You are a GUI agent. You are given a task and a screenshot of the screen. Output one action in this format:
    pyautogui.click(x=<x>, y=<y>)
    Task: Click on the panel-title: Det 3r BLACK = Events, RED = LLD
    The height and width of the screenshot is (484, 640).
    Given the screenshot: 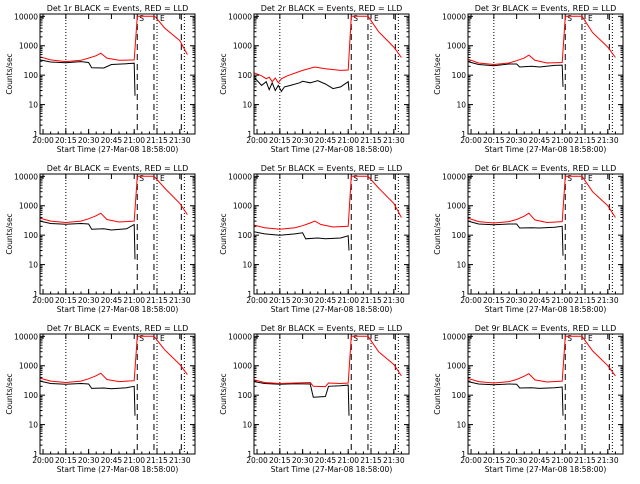 What is the action you would take?
    pyautogui.click(x=546, y=8)
    